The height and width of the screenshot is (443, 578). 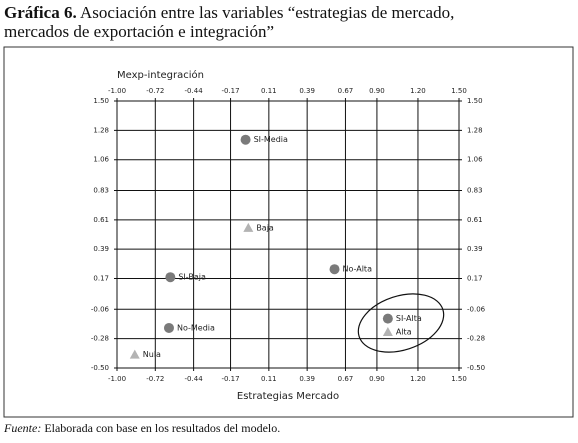 I want to click on point-label: No-Alta, so click(x=358, y=269).